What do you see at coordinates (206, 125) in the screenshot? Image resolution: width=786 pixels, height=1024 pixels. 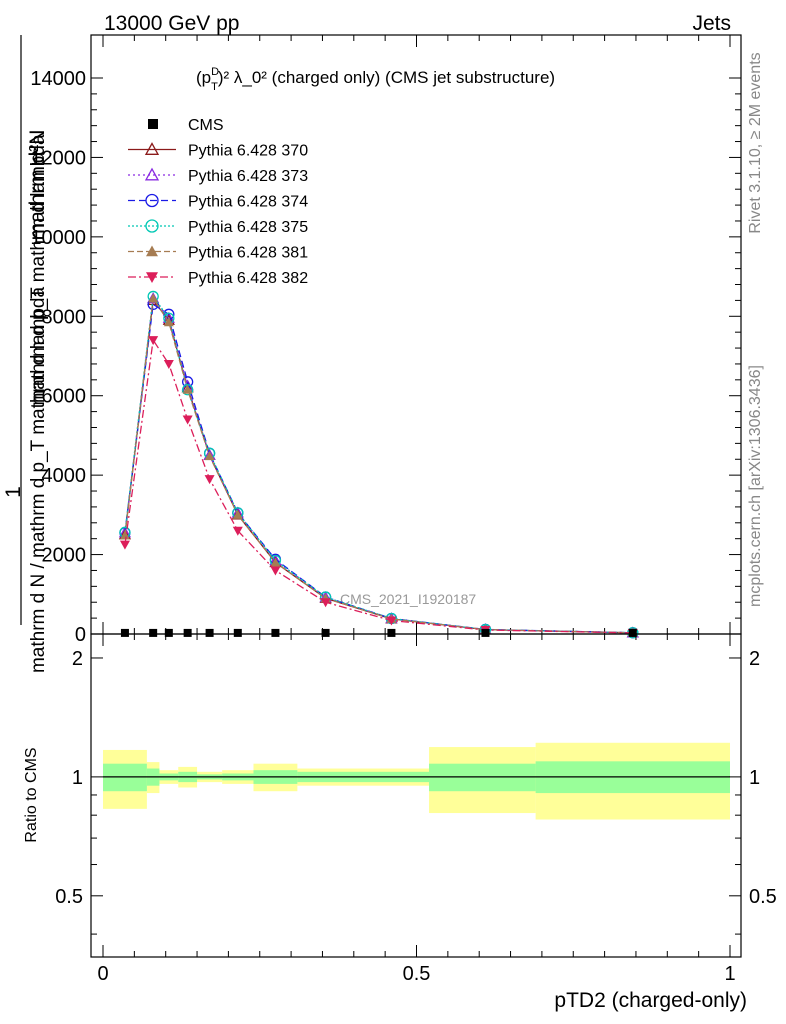 I see `legend-label: CMS` at bounding box center [206, 125].